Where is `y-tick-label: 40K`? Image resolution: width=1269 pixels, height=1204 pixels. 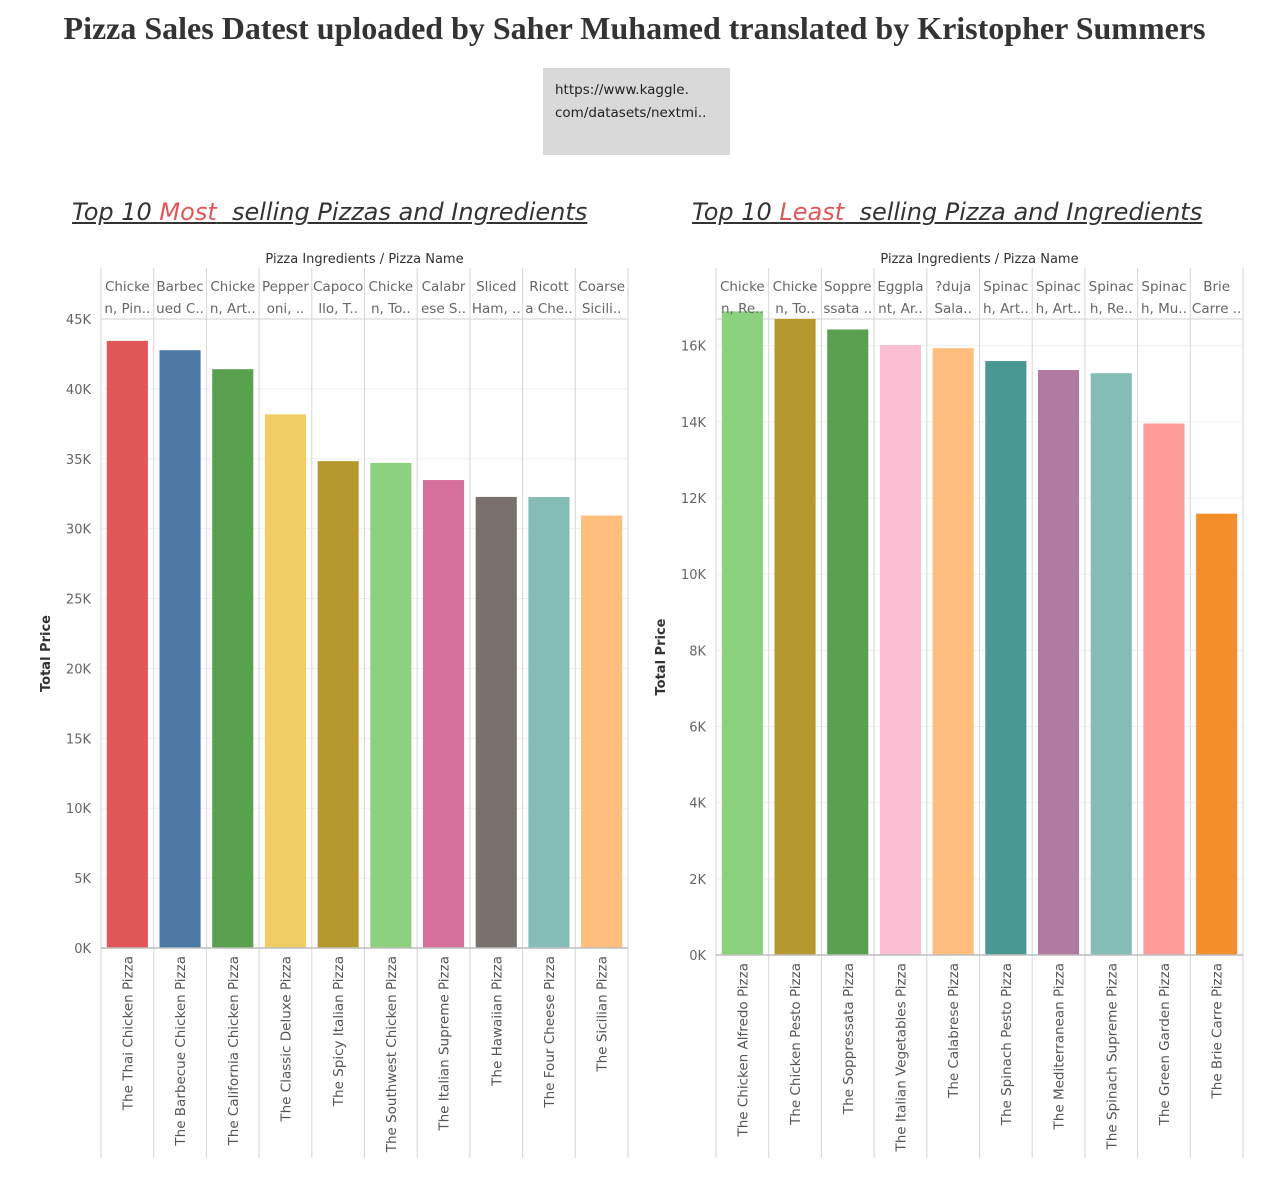 y-tick-label: 40K is located at coordinates (79, 390).